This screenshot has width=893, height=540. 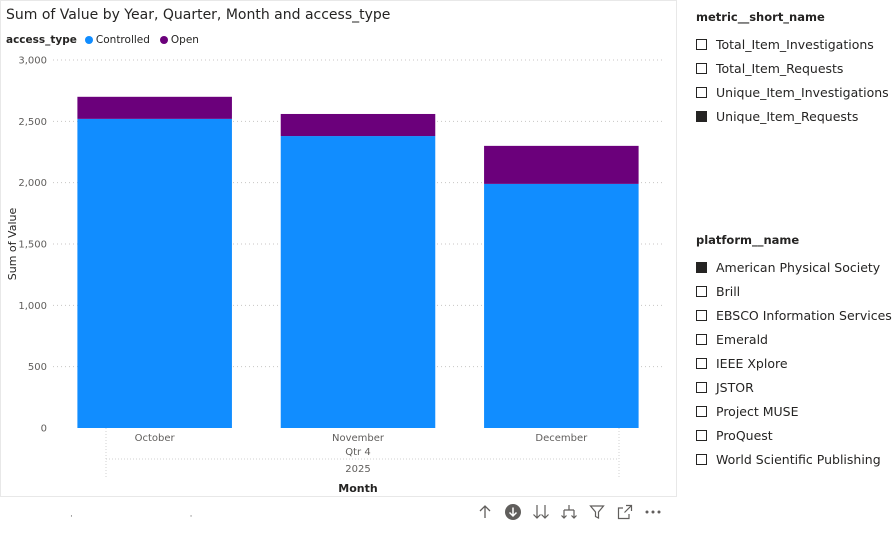 I want to click on legend-label-open: Open, so click(x=184, y=40).